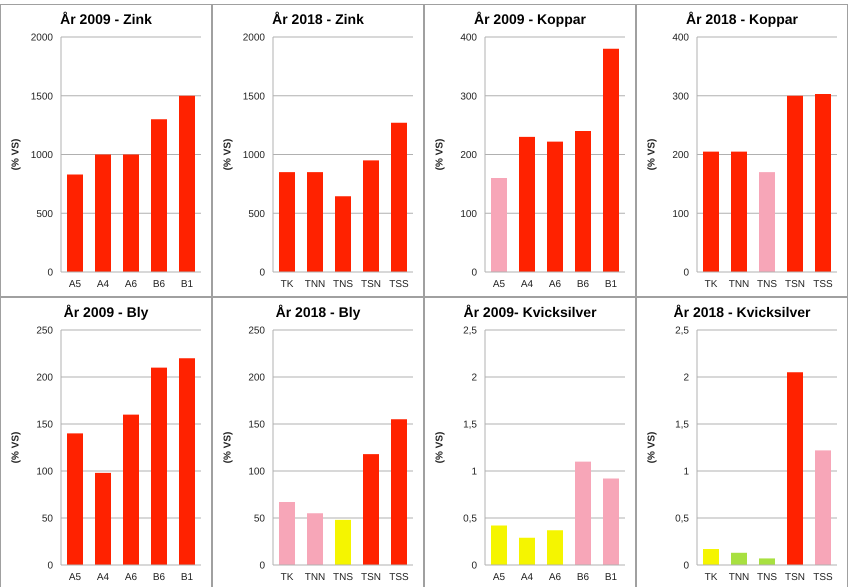 The image size is (848, 587). Describe the element at coordinates (318, 312) in the screenshot. I see `chart-title: År 2018 - Bly` at that location.